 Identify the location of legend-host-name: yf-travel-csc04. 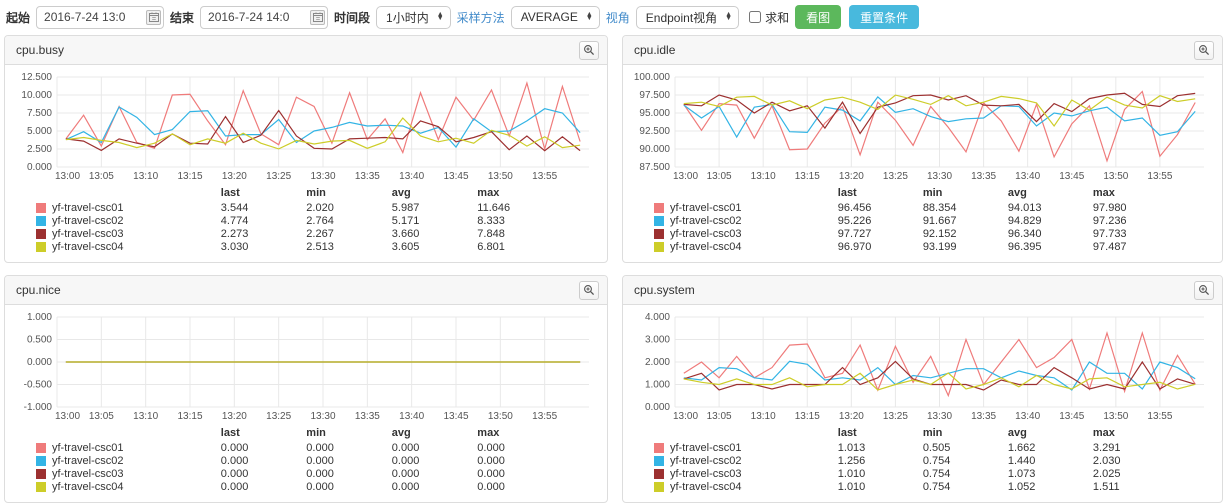
(706, 487).